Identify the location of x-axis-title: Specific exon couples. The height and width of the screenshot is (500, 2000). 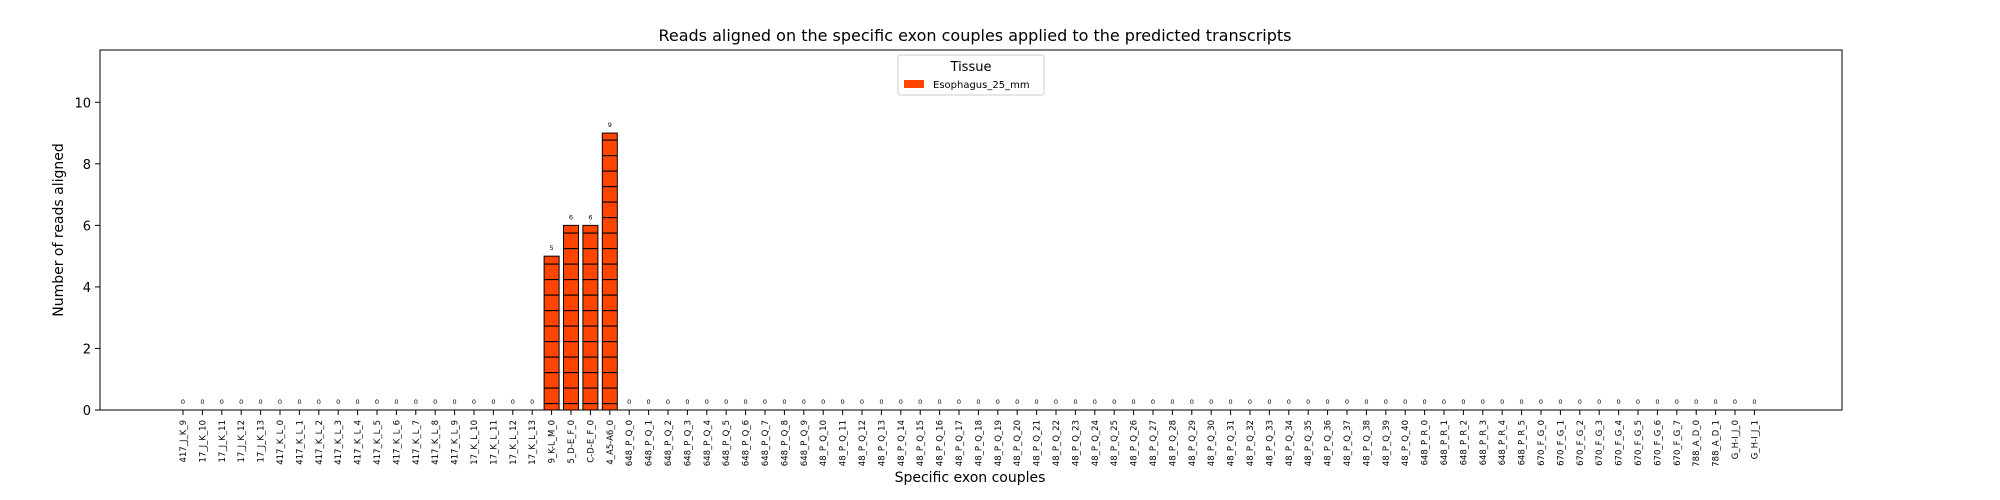
(970, 478).